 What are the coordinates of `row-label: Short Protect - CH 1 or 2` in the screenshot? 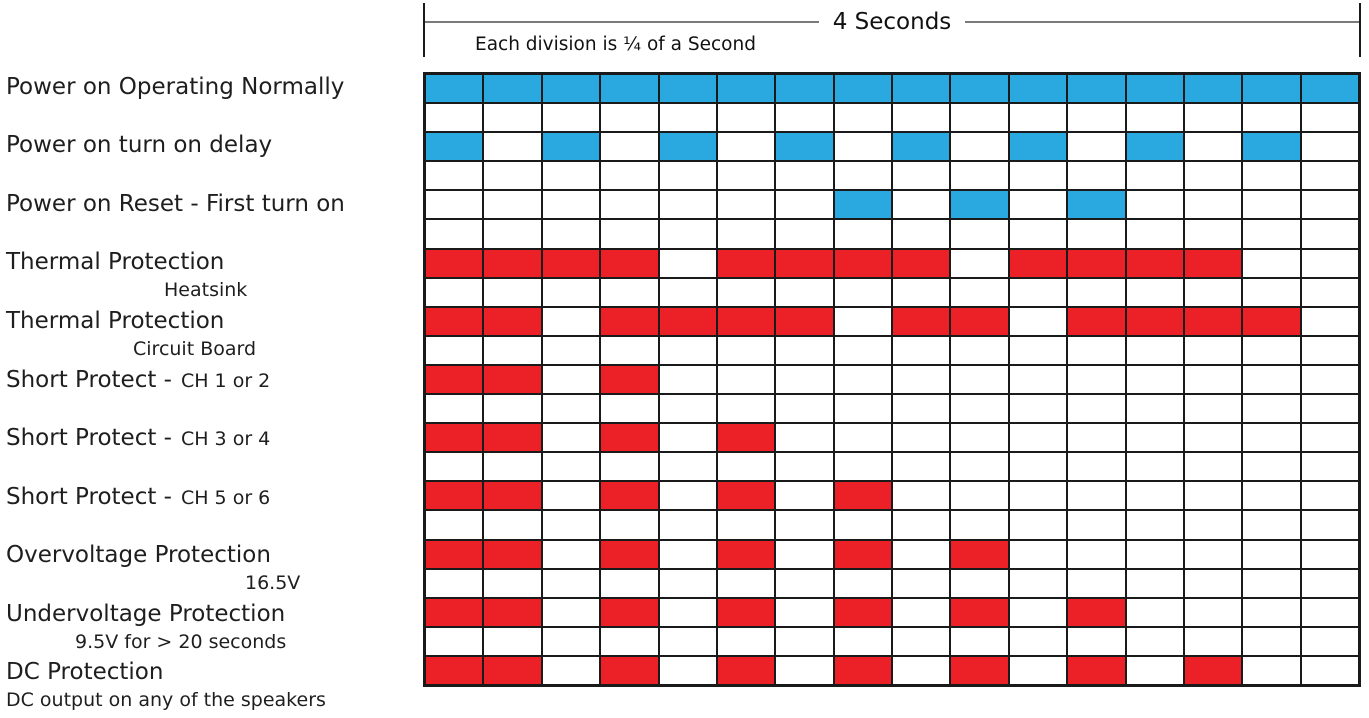 It's located at (213, 380).